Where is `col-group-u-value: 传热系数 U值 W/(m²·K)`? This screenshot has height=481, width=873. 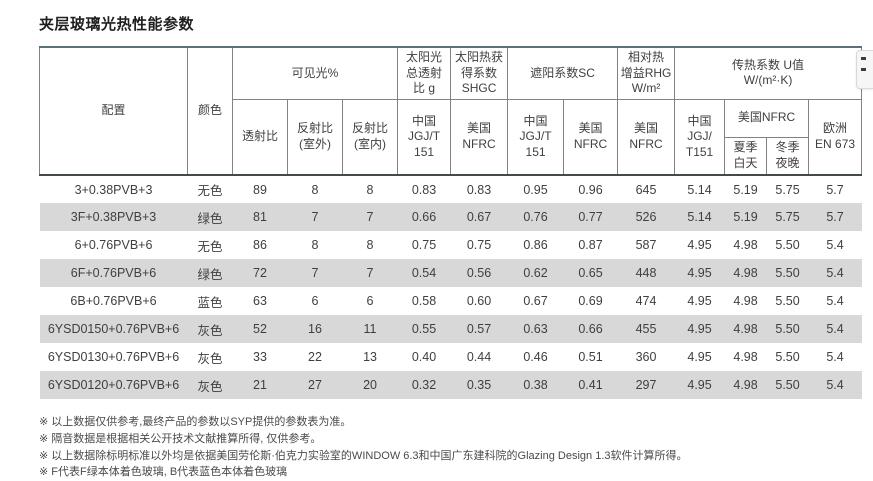
col-group-u-value: 传热系数 U值 W/(m²·K) is located at coordinates (768, 73).